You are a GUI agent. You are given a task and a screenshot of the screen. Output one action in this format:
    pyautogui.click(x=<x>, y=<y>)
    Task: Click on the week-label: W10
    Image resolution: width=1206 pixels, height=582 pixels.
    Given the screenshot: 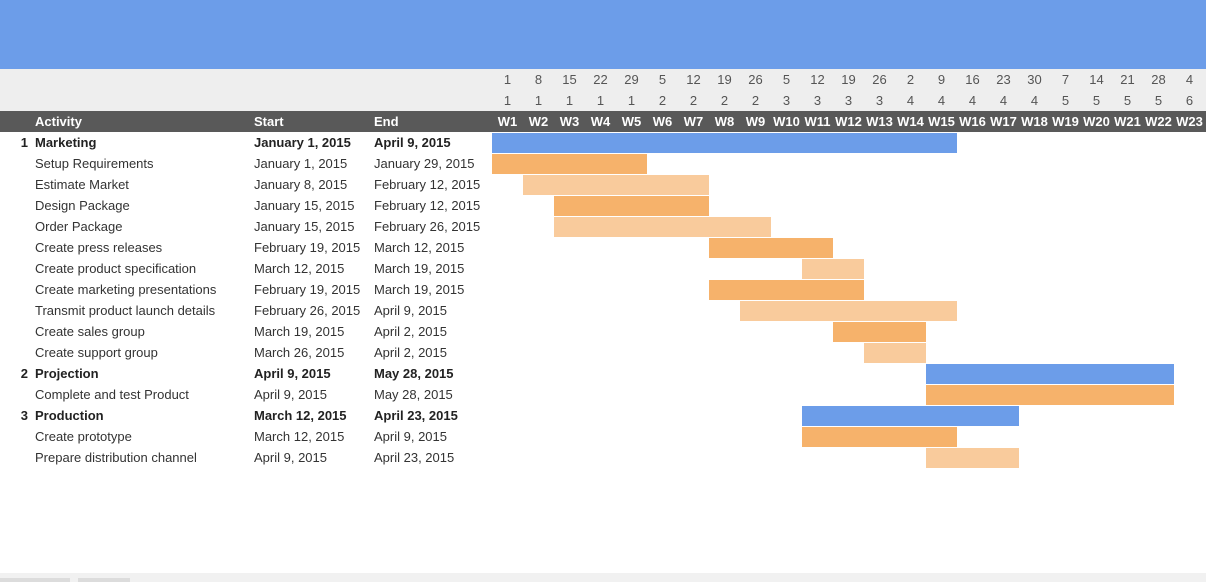 What is the action you would take?
    pyautogui.click(x=786, y=121)
    